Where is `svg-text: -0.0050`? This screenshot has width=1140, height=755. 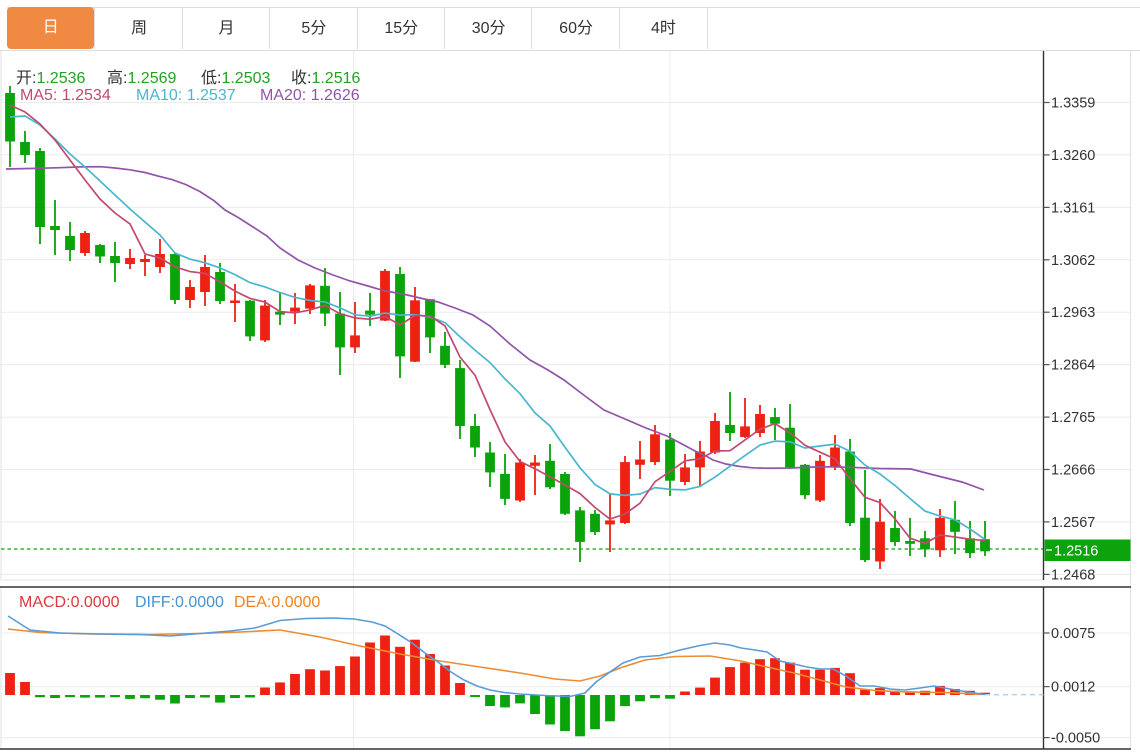 svg-text: -0.0050 is located at coordinates (1075, 739).